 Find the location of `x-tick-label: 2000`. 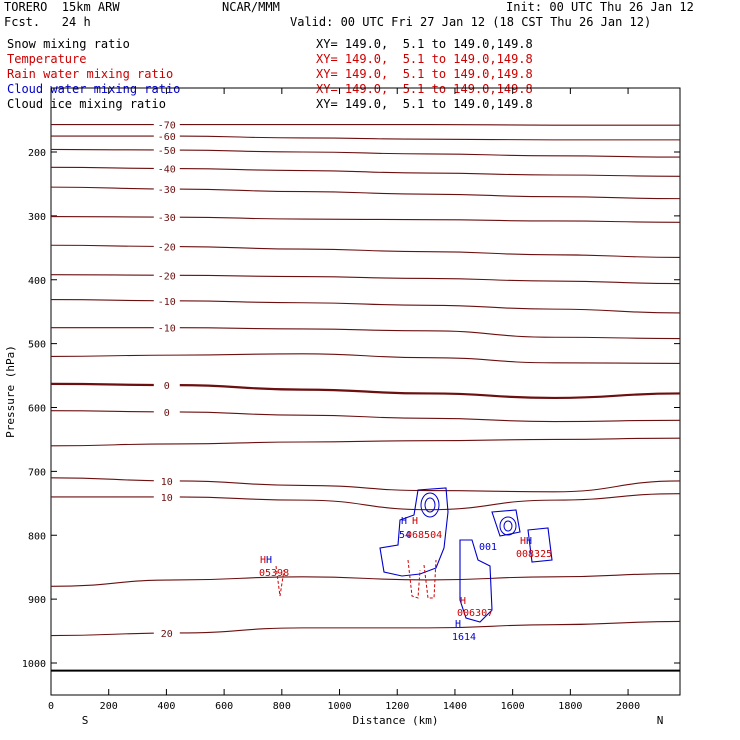

x-tick-label: 2000 is located at coordinates (628, 706).